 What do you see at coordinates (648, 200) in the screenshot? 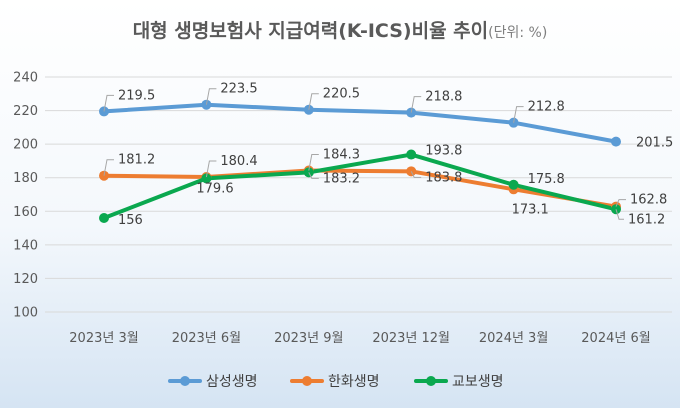
I see `data-label-s2: 162.8` at bounding box center [648, 200].